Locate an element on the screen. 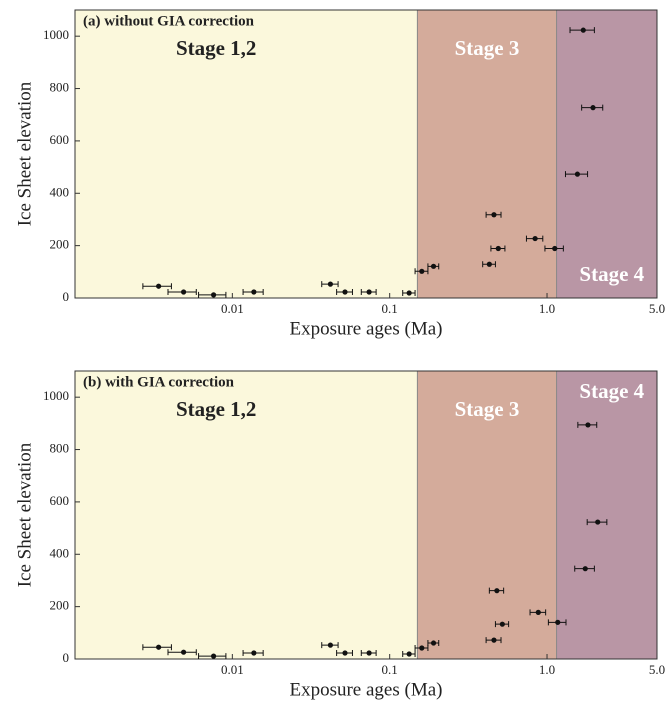 Image resolution: width=670 pixels, height=702 pixels. panel-title: (b) with GIA correction is located at coordinates (159, 382).